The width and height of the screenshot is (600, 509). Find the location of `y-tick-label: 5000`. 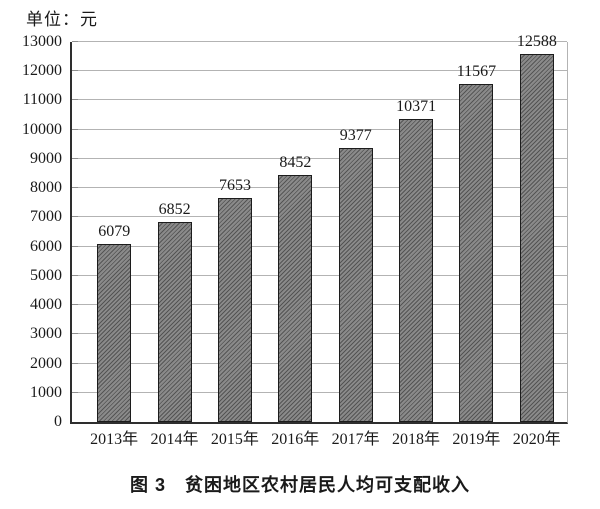

y-tick-label: 5000 is located at coordinates (46, 275).